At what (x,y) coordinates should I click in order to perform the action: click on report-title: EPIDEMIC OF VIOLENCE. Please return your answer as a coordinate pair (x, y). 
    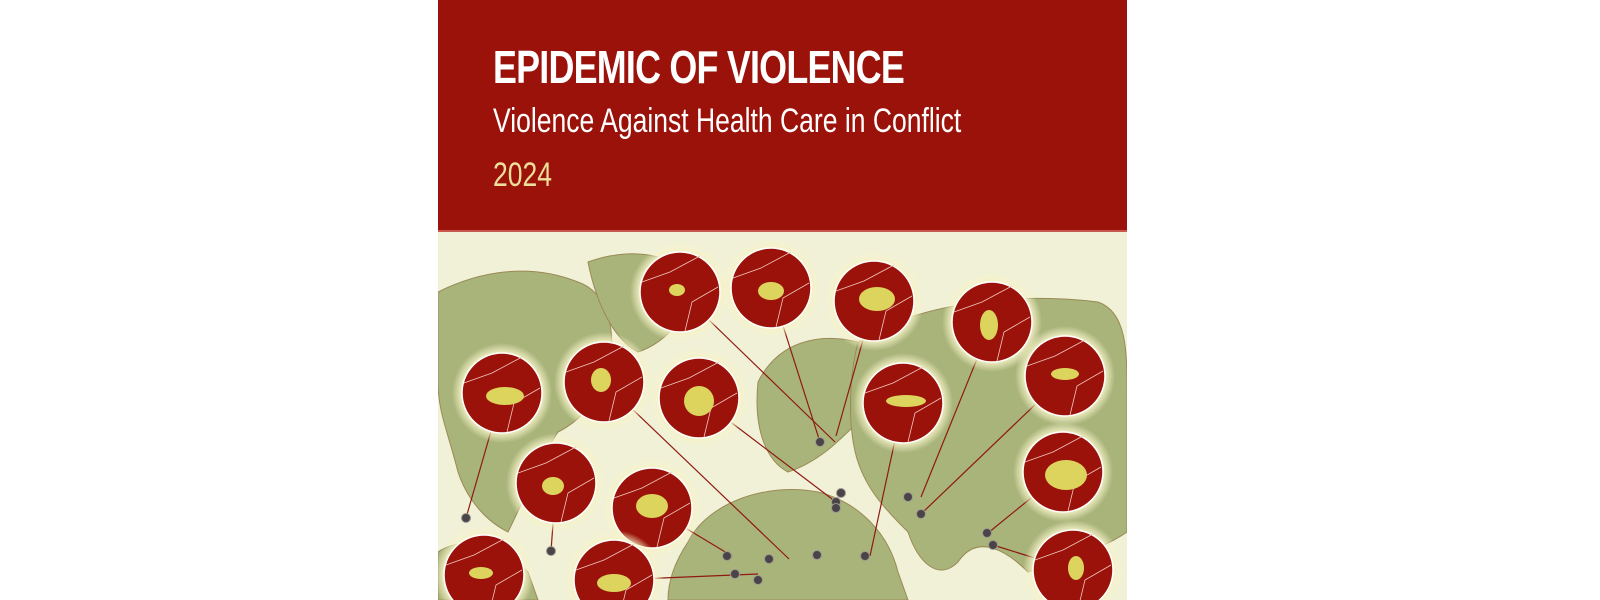
    Looking at the image, I should click on (699, 67).